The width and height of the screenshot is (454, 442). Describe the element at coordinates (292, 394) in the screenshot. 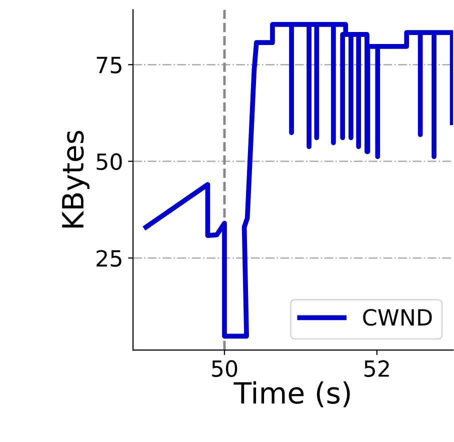

I see `x-axis-title: Time (s)` at that location.